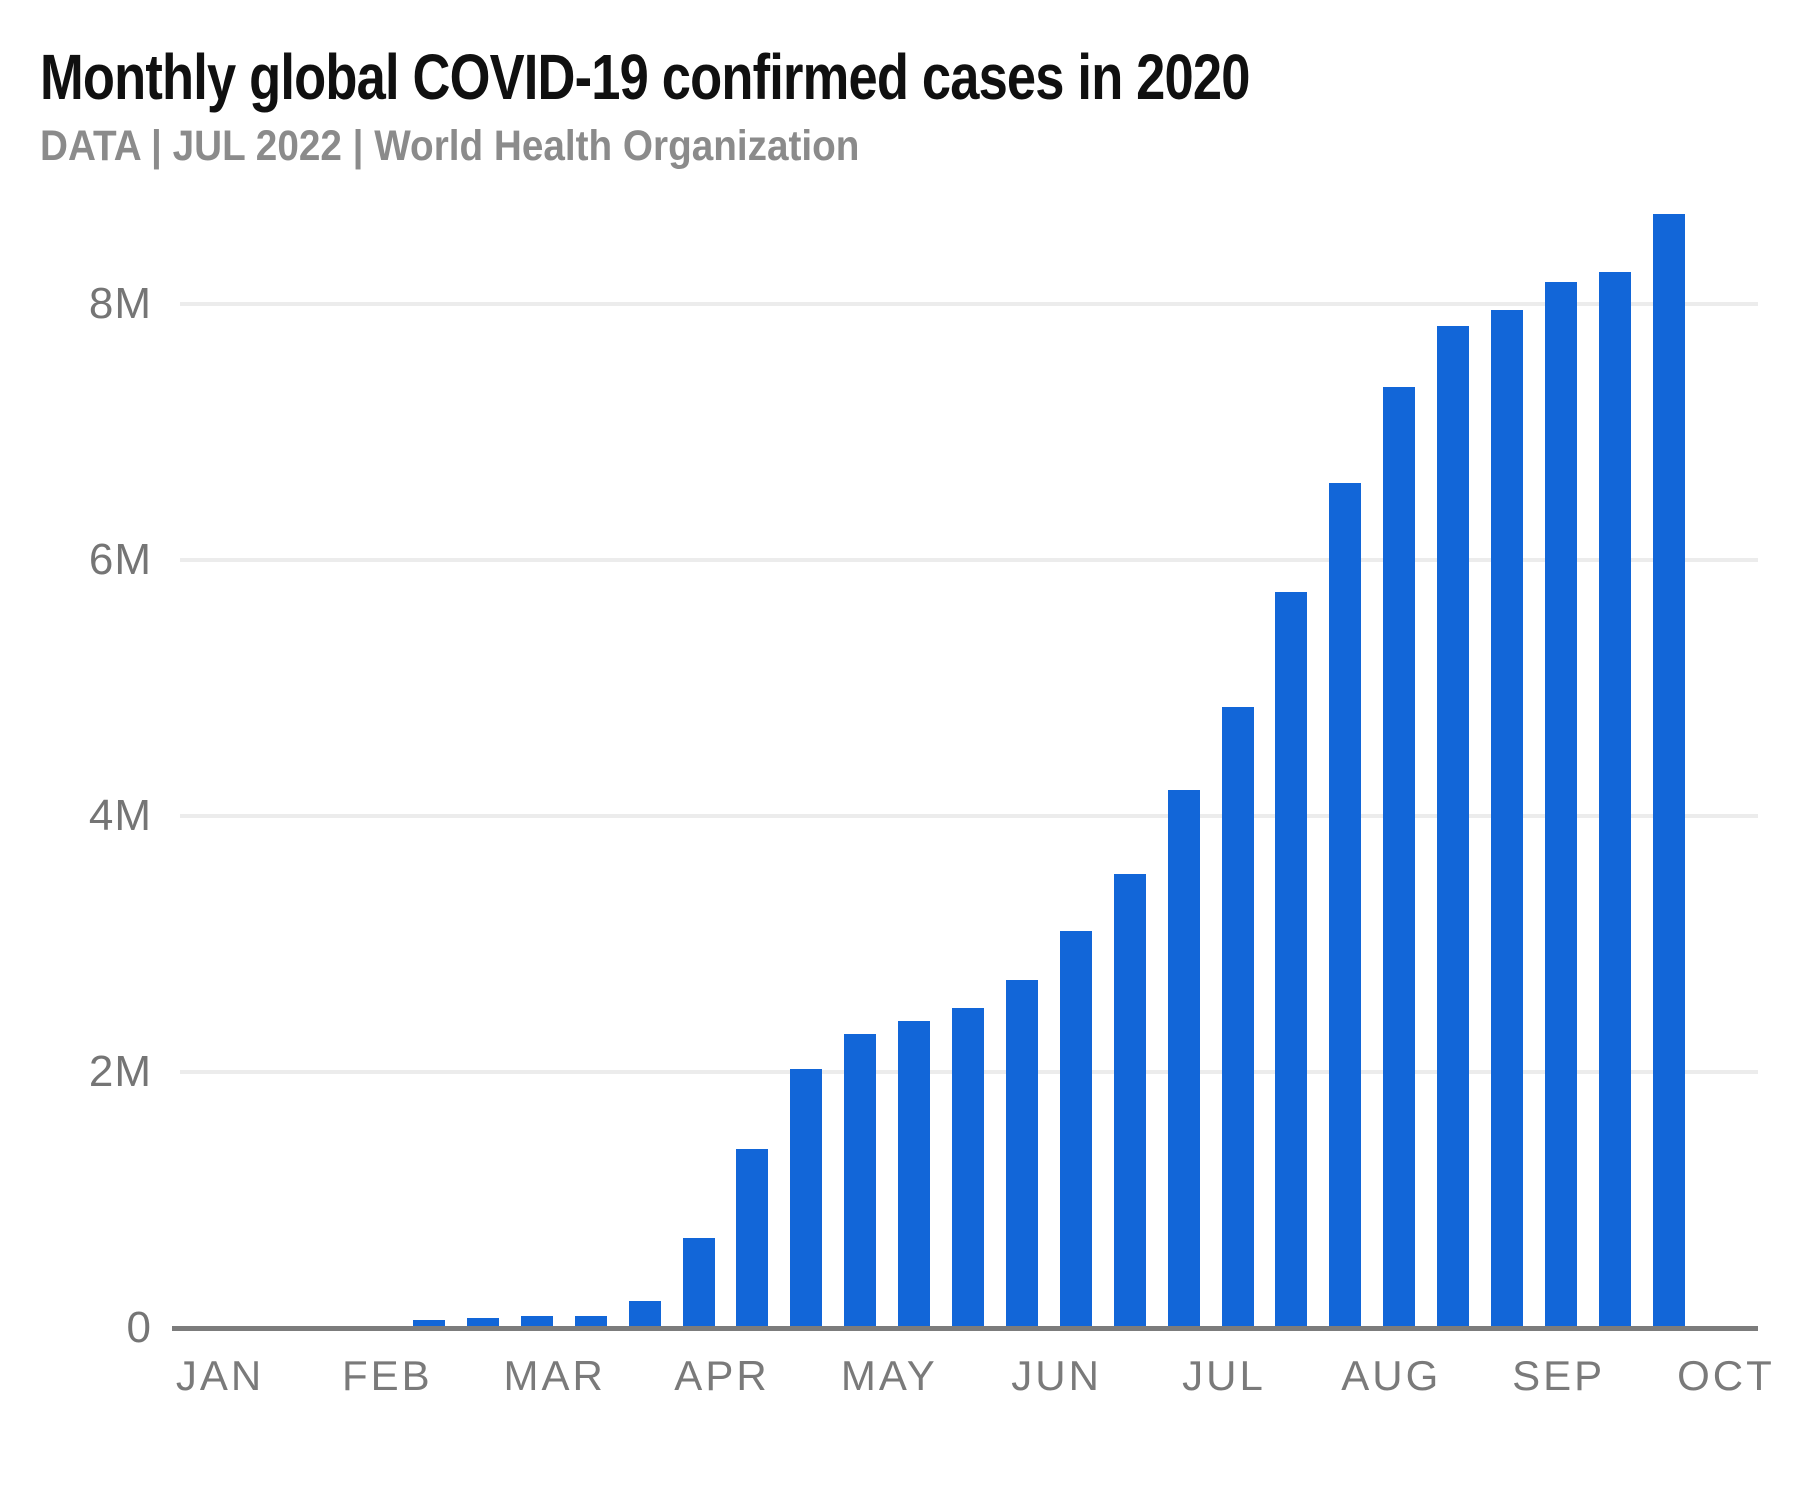  What do you see at coordinates (1224, 1375) in the screenshot?
I see `x-axis-month-label: JUL` at bounding box center [1224, 1375].